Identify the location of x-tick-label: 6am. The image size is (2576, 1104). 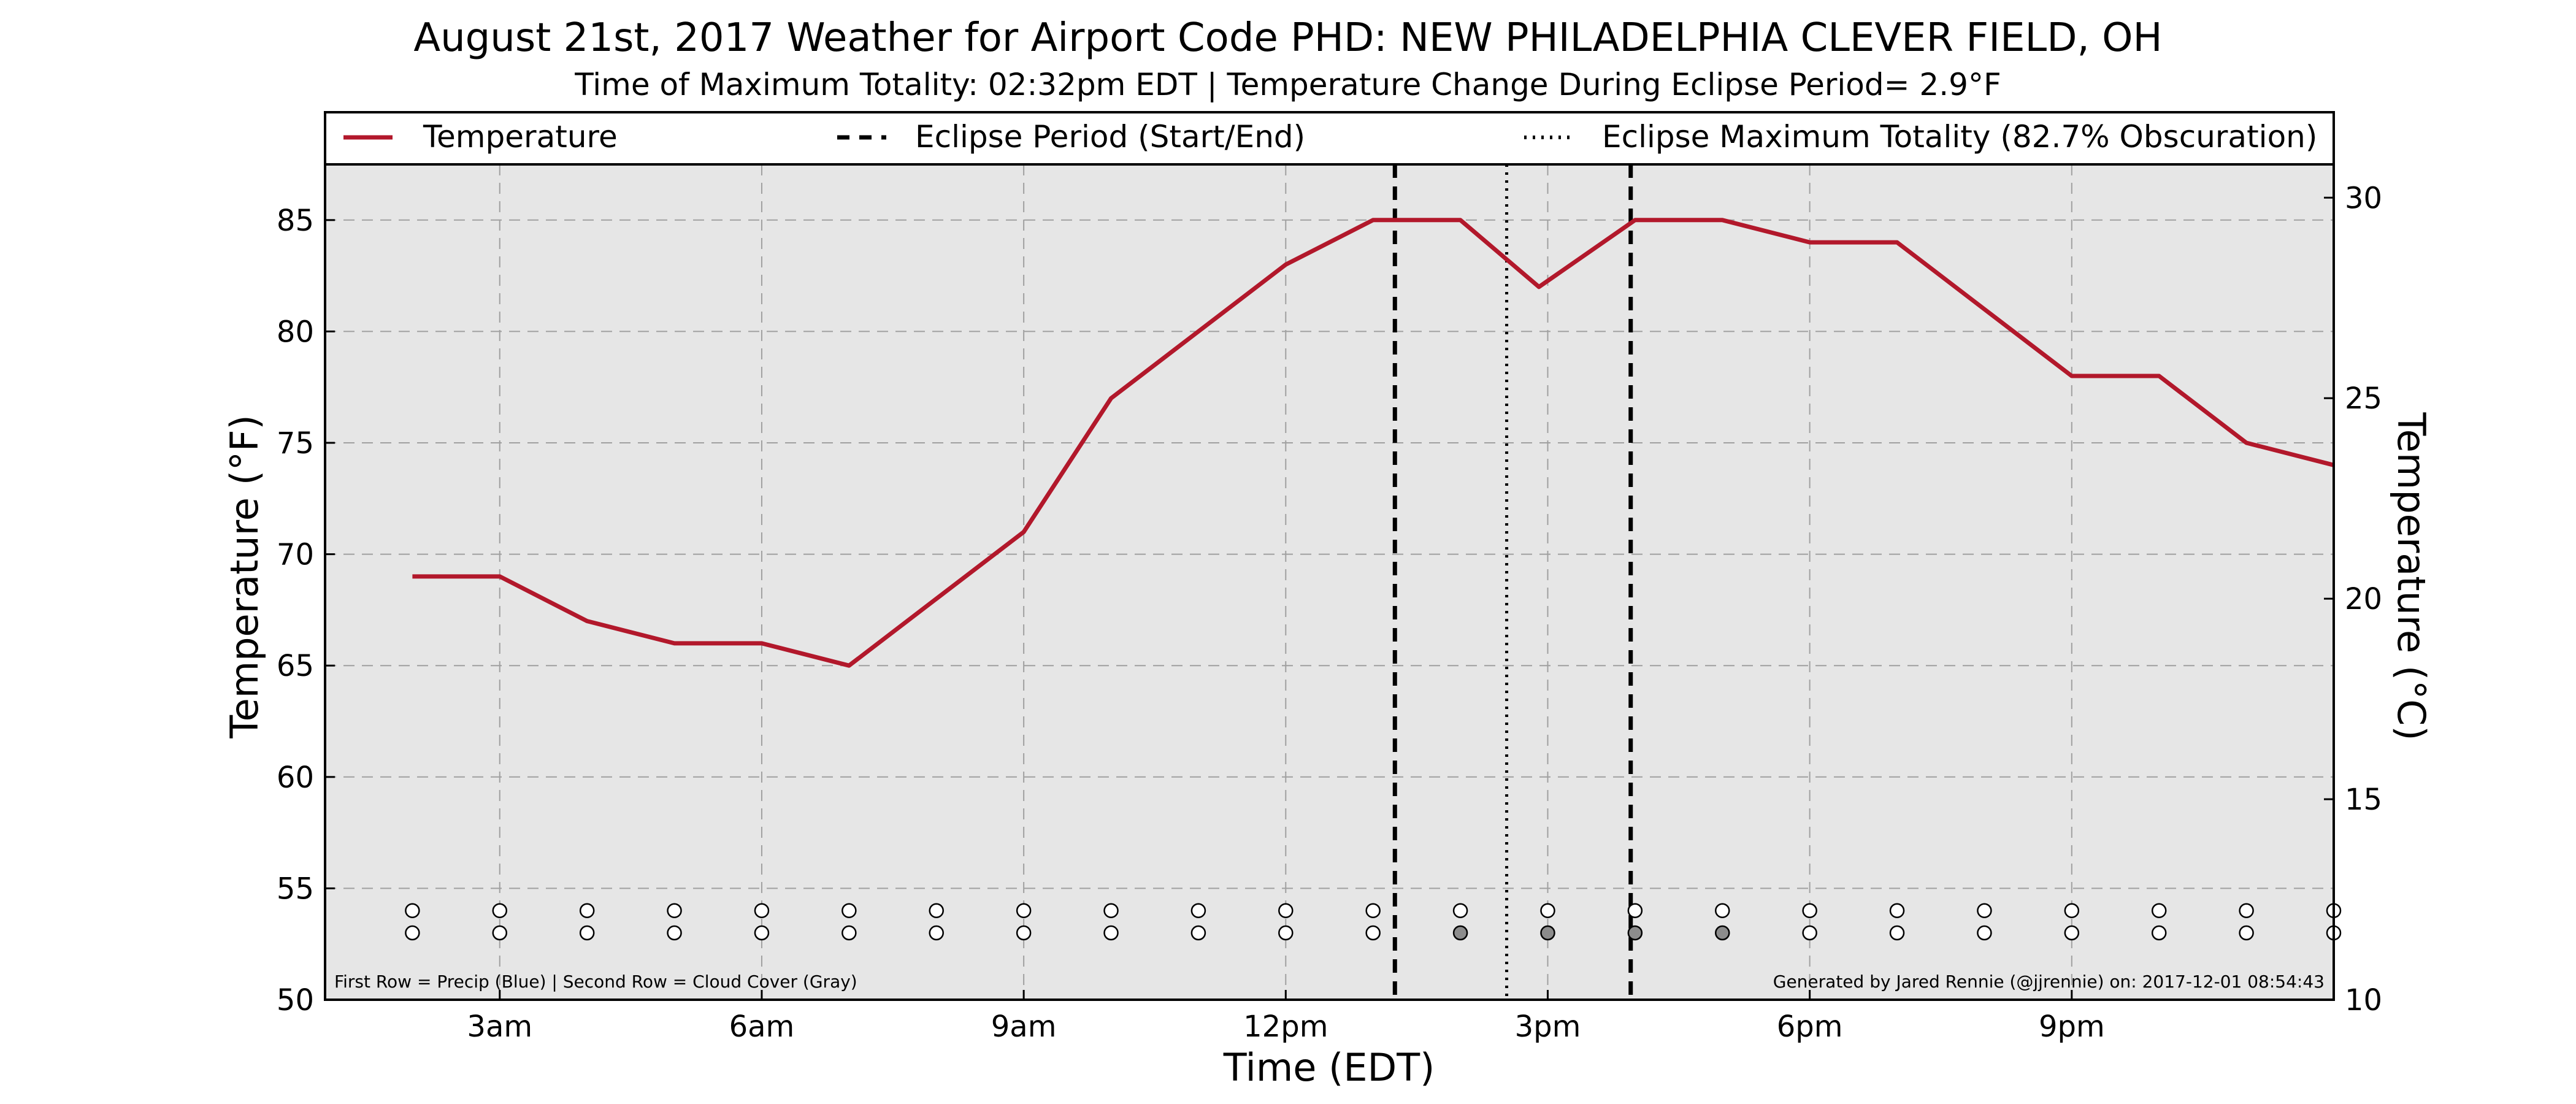
(762, 1027).